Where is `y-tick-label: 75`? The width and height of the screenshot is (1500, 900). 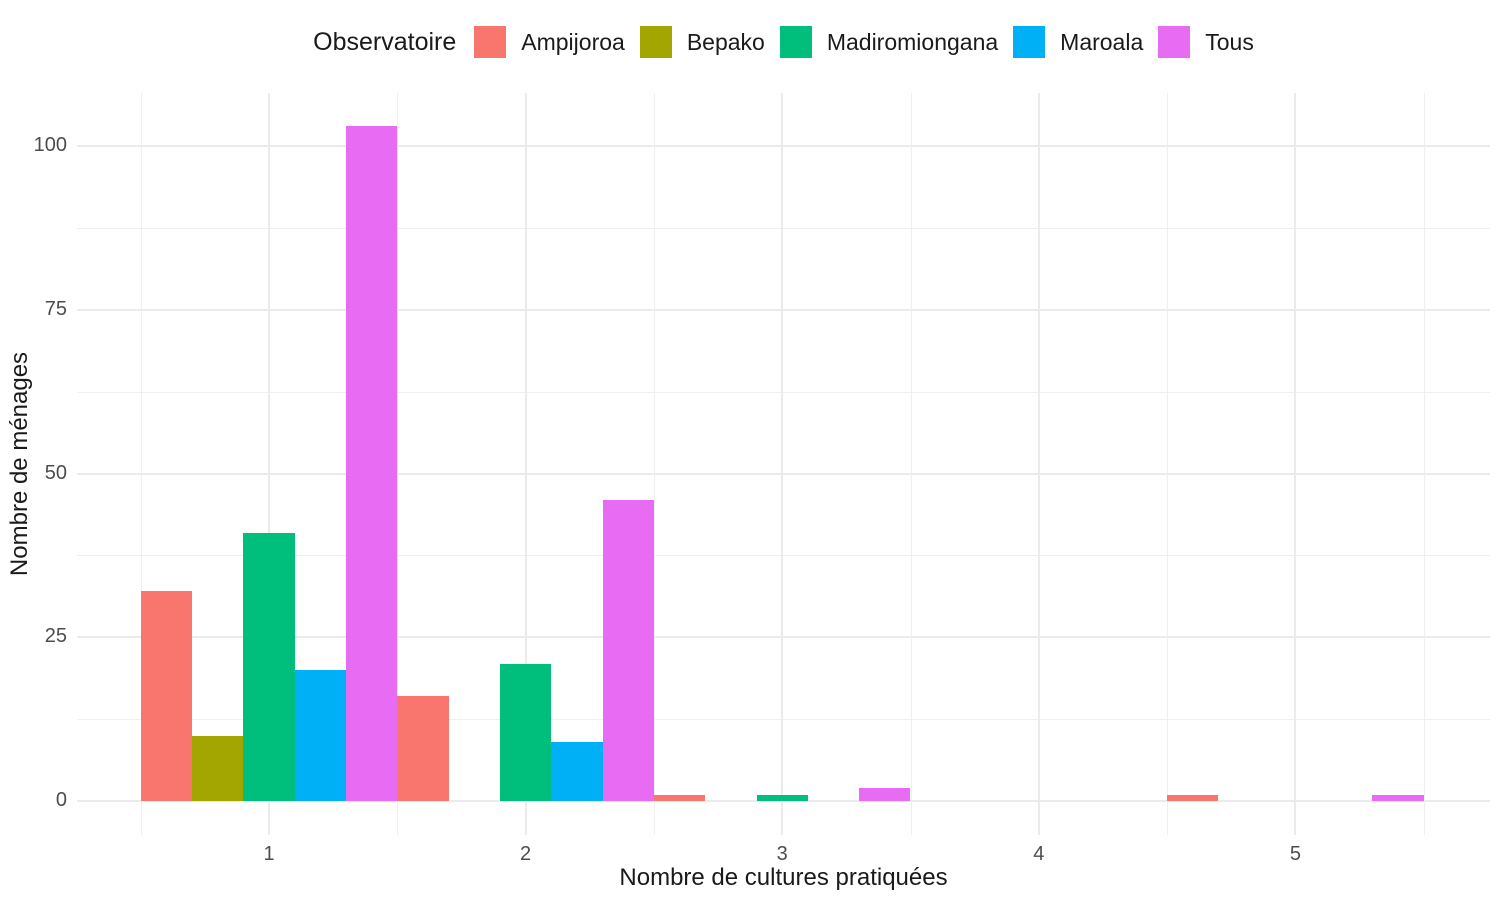 y-tick-label: 75 is located at coordinates (55, 308).